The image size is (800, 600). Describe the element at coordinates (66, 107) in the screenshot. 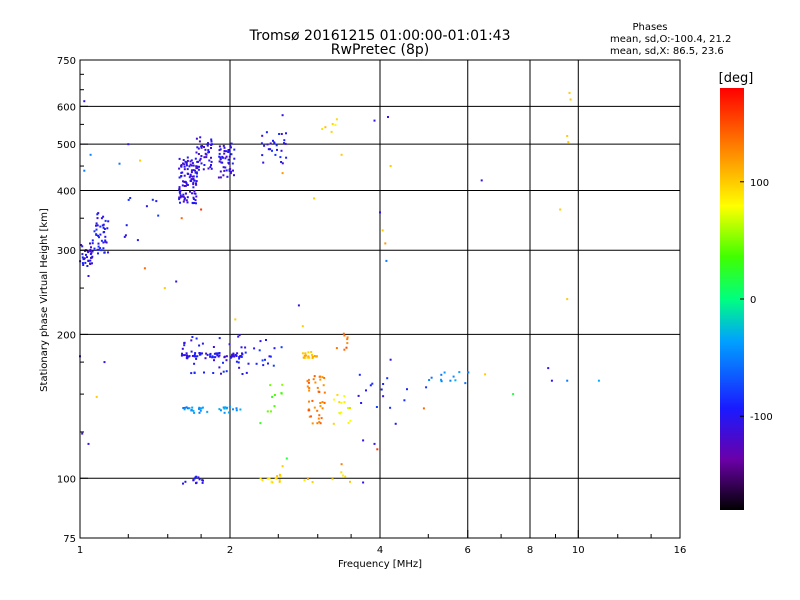

I see `y-tick-label: 600` at that location.